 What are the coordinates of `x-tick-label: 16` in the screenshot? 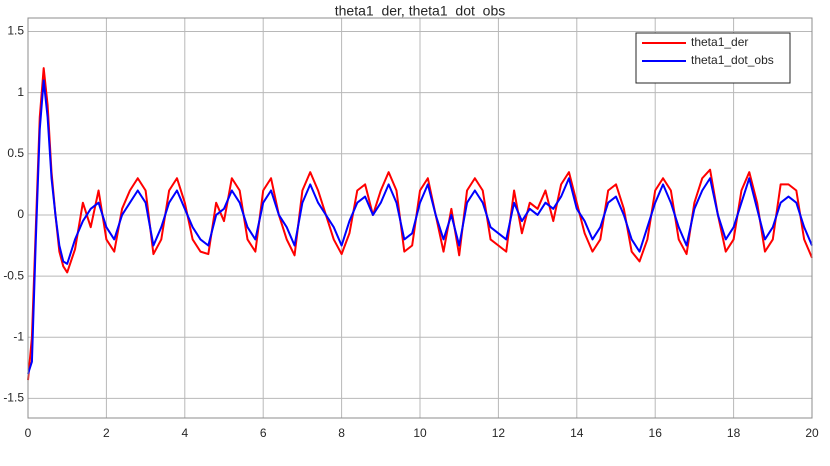 It's located at (656, 433).